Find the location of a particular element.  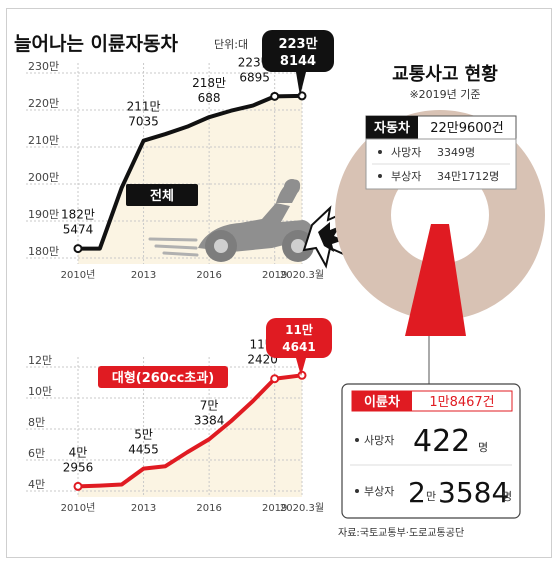

motorcycle-total: 1만8467건 is located at coordinates (461, 402).